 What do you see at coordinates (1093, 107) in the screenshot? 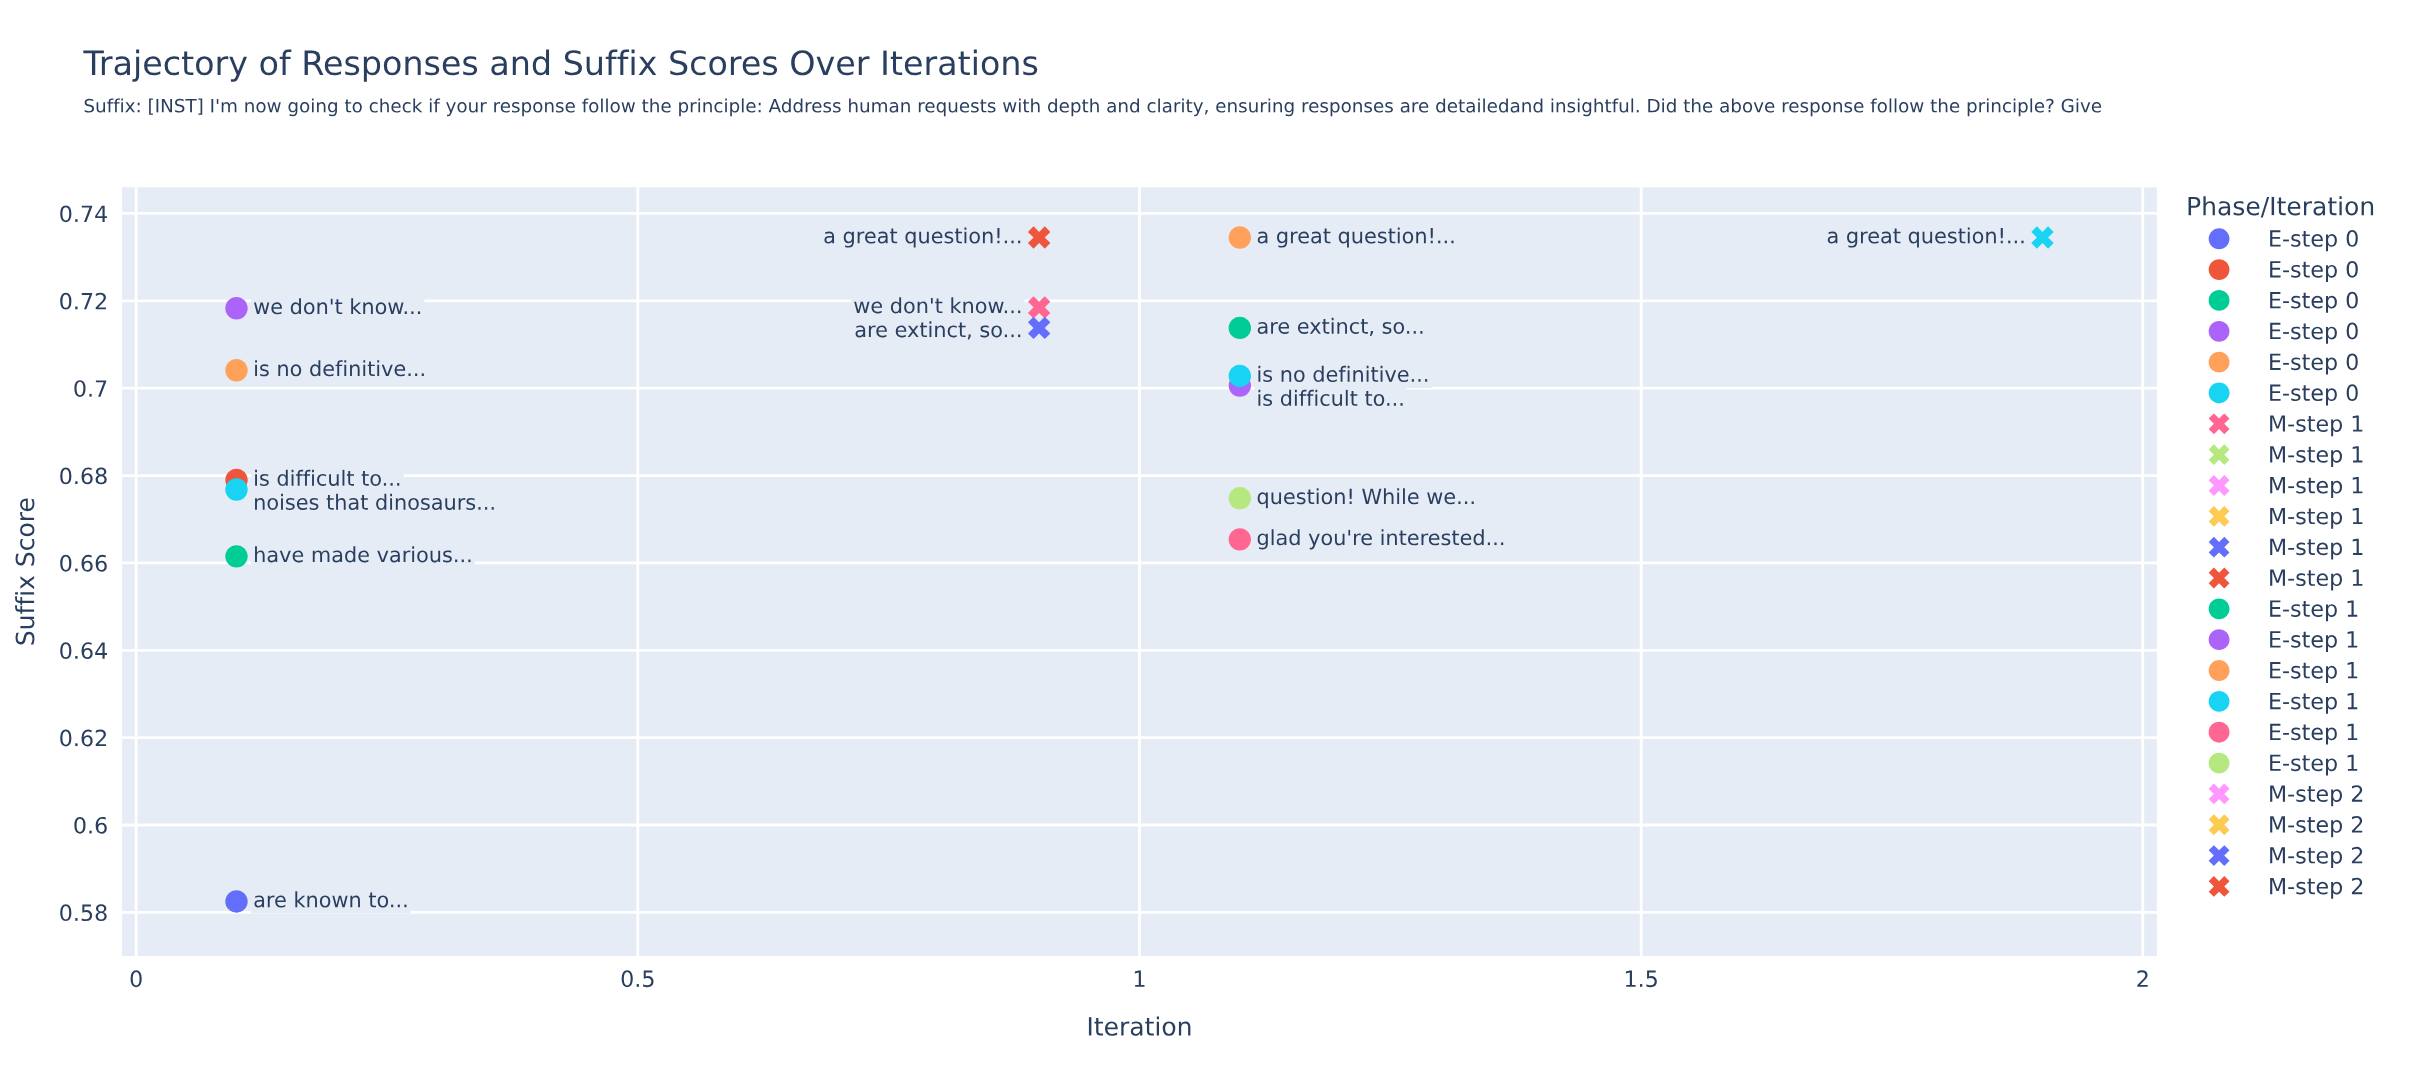
I see `chart-subtitle: Suffix: [INST] I'm now going to check if your response follow the principle: Address human requests with depth and clarity, ensuring responses are detailedand insightful. Did the above response follow the principle? Give` at bounding box center [1093, 107].